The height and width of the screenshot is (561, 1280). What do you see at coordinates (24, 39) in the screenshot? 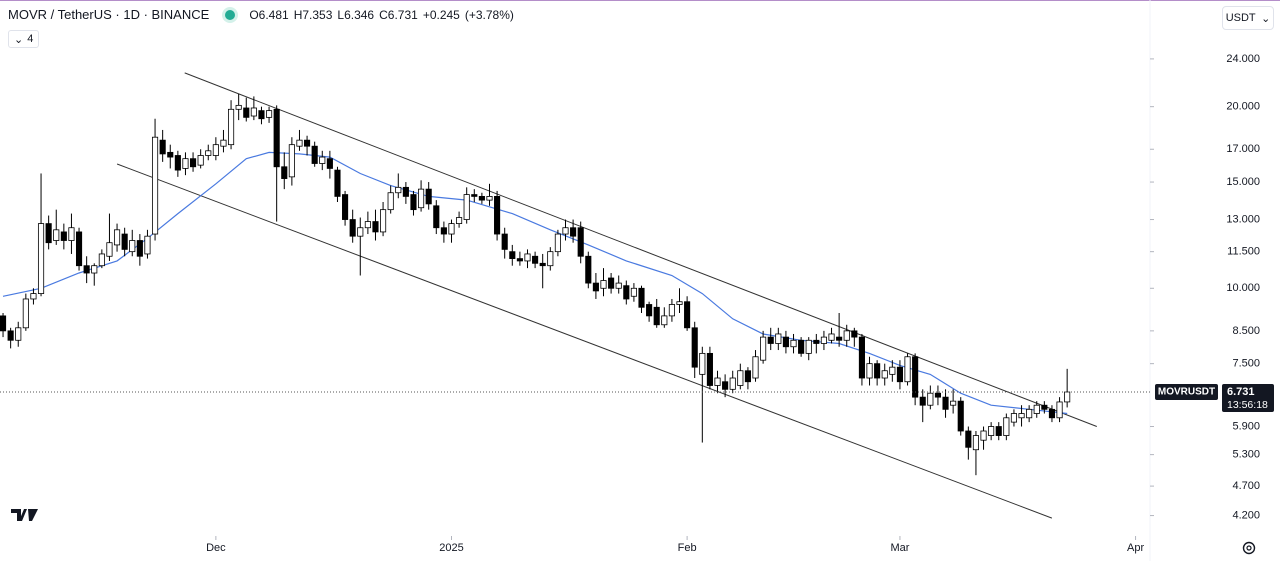
I see `indicators-toggle: ⌄ 4` at bounding box center [24, 39].